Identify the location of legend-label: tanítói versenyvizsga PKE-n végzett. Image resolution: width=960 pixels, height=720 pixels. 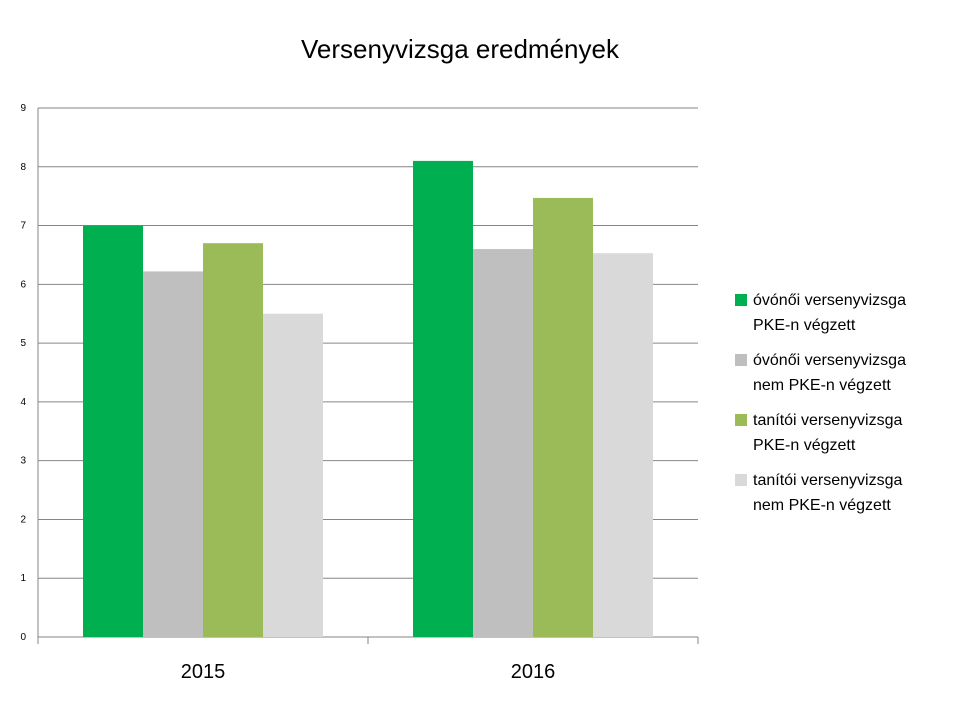
(828, 433).